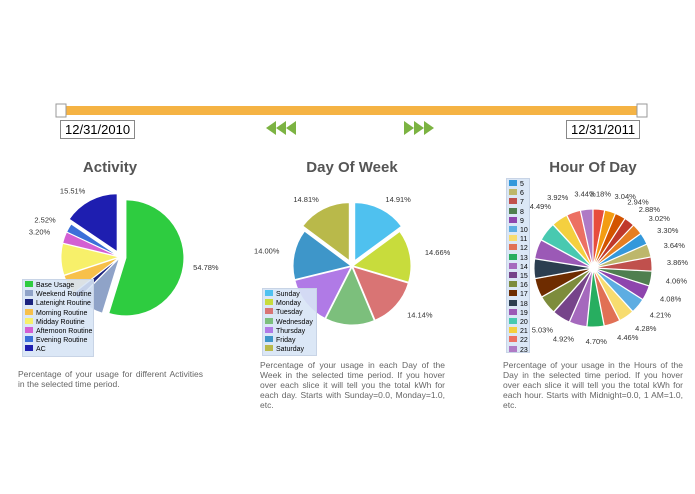  I want to click on legend-label: 20, so click(524, 323).